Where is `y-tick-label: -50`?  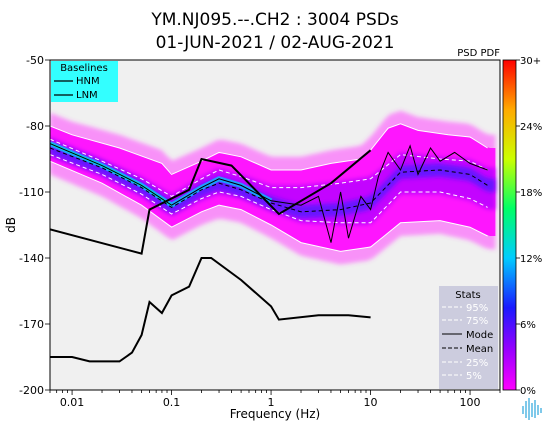 y-tick-label: -50 is located at coordinates (35, 60).